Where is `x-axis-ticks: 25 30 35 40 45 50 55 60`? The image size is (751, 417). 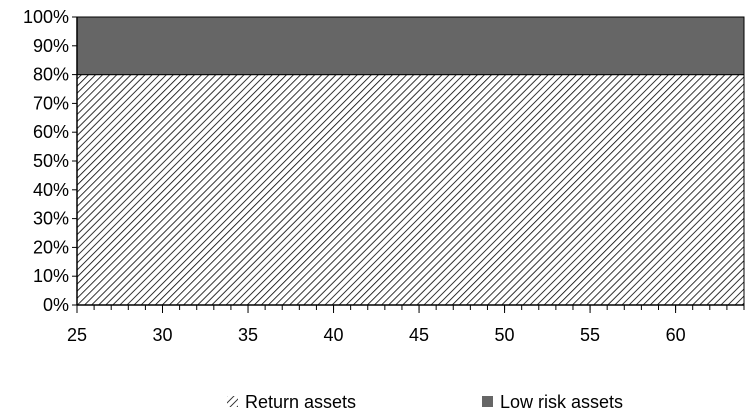 x-axis-ticks: 25 30 35 40 45 50 55 60 is located at coordinates (406, 325).